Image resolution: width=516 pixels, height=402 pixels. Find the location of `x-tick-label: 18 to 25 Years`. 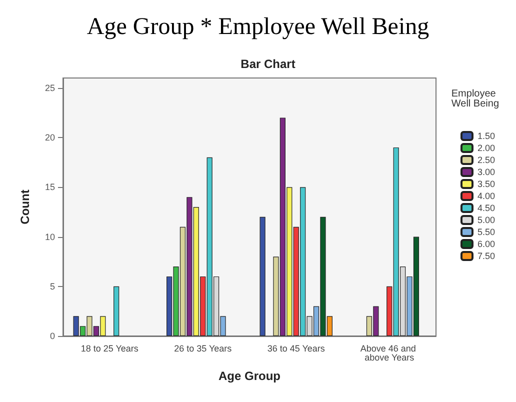

x-tick-label: 18 to 25 Years is located at coordinates (109, 349).